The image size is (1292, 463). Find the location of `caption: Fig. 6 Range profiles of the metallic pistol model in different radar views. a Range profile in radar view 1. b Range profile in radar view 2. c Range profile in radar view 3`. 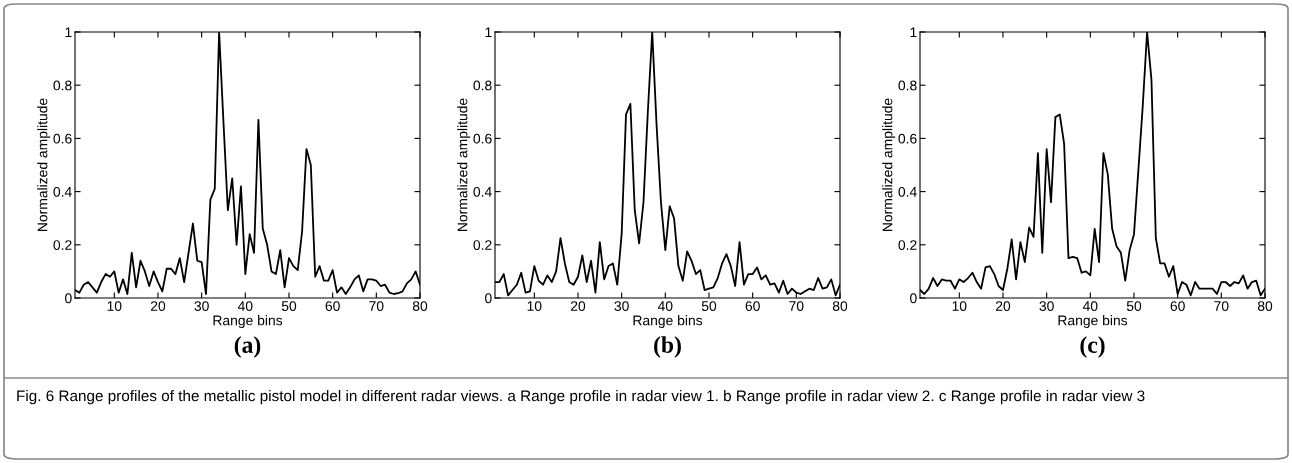

caption: Fig. 6 Range profiles of the metallic pistol model in different radar views. a Range profile in radar view 1. b Range profile in radar view 2. c Range profile in radar view 3 is located at coordinates (581, 397).